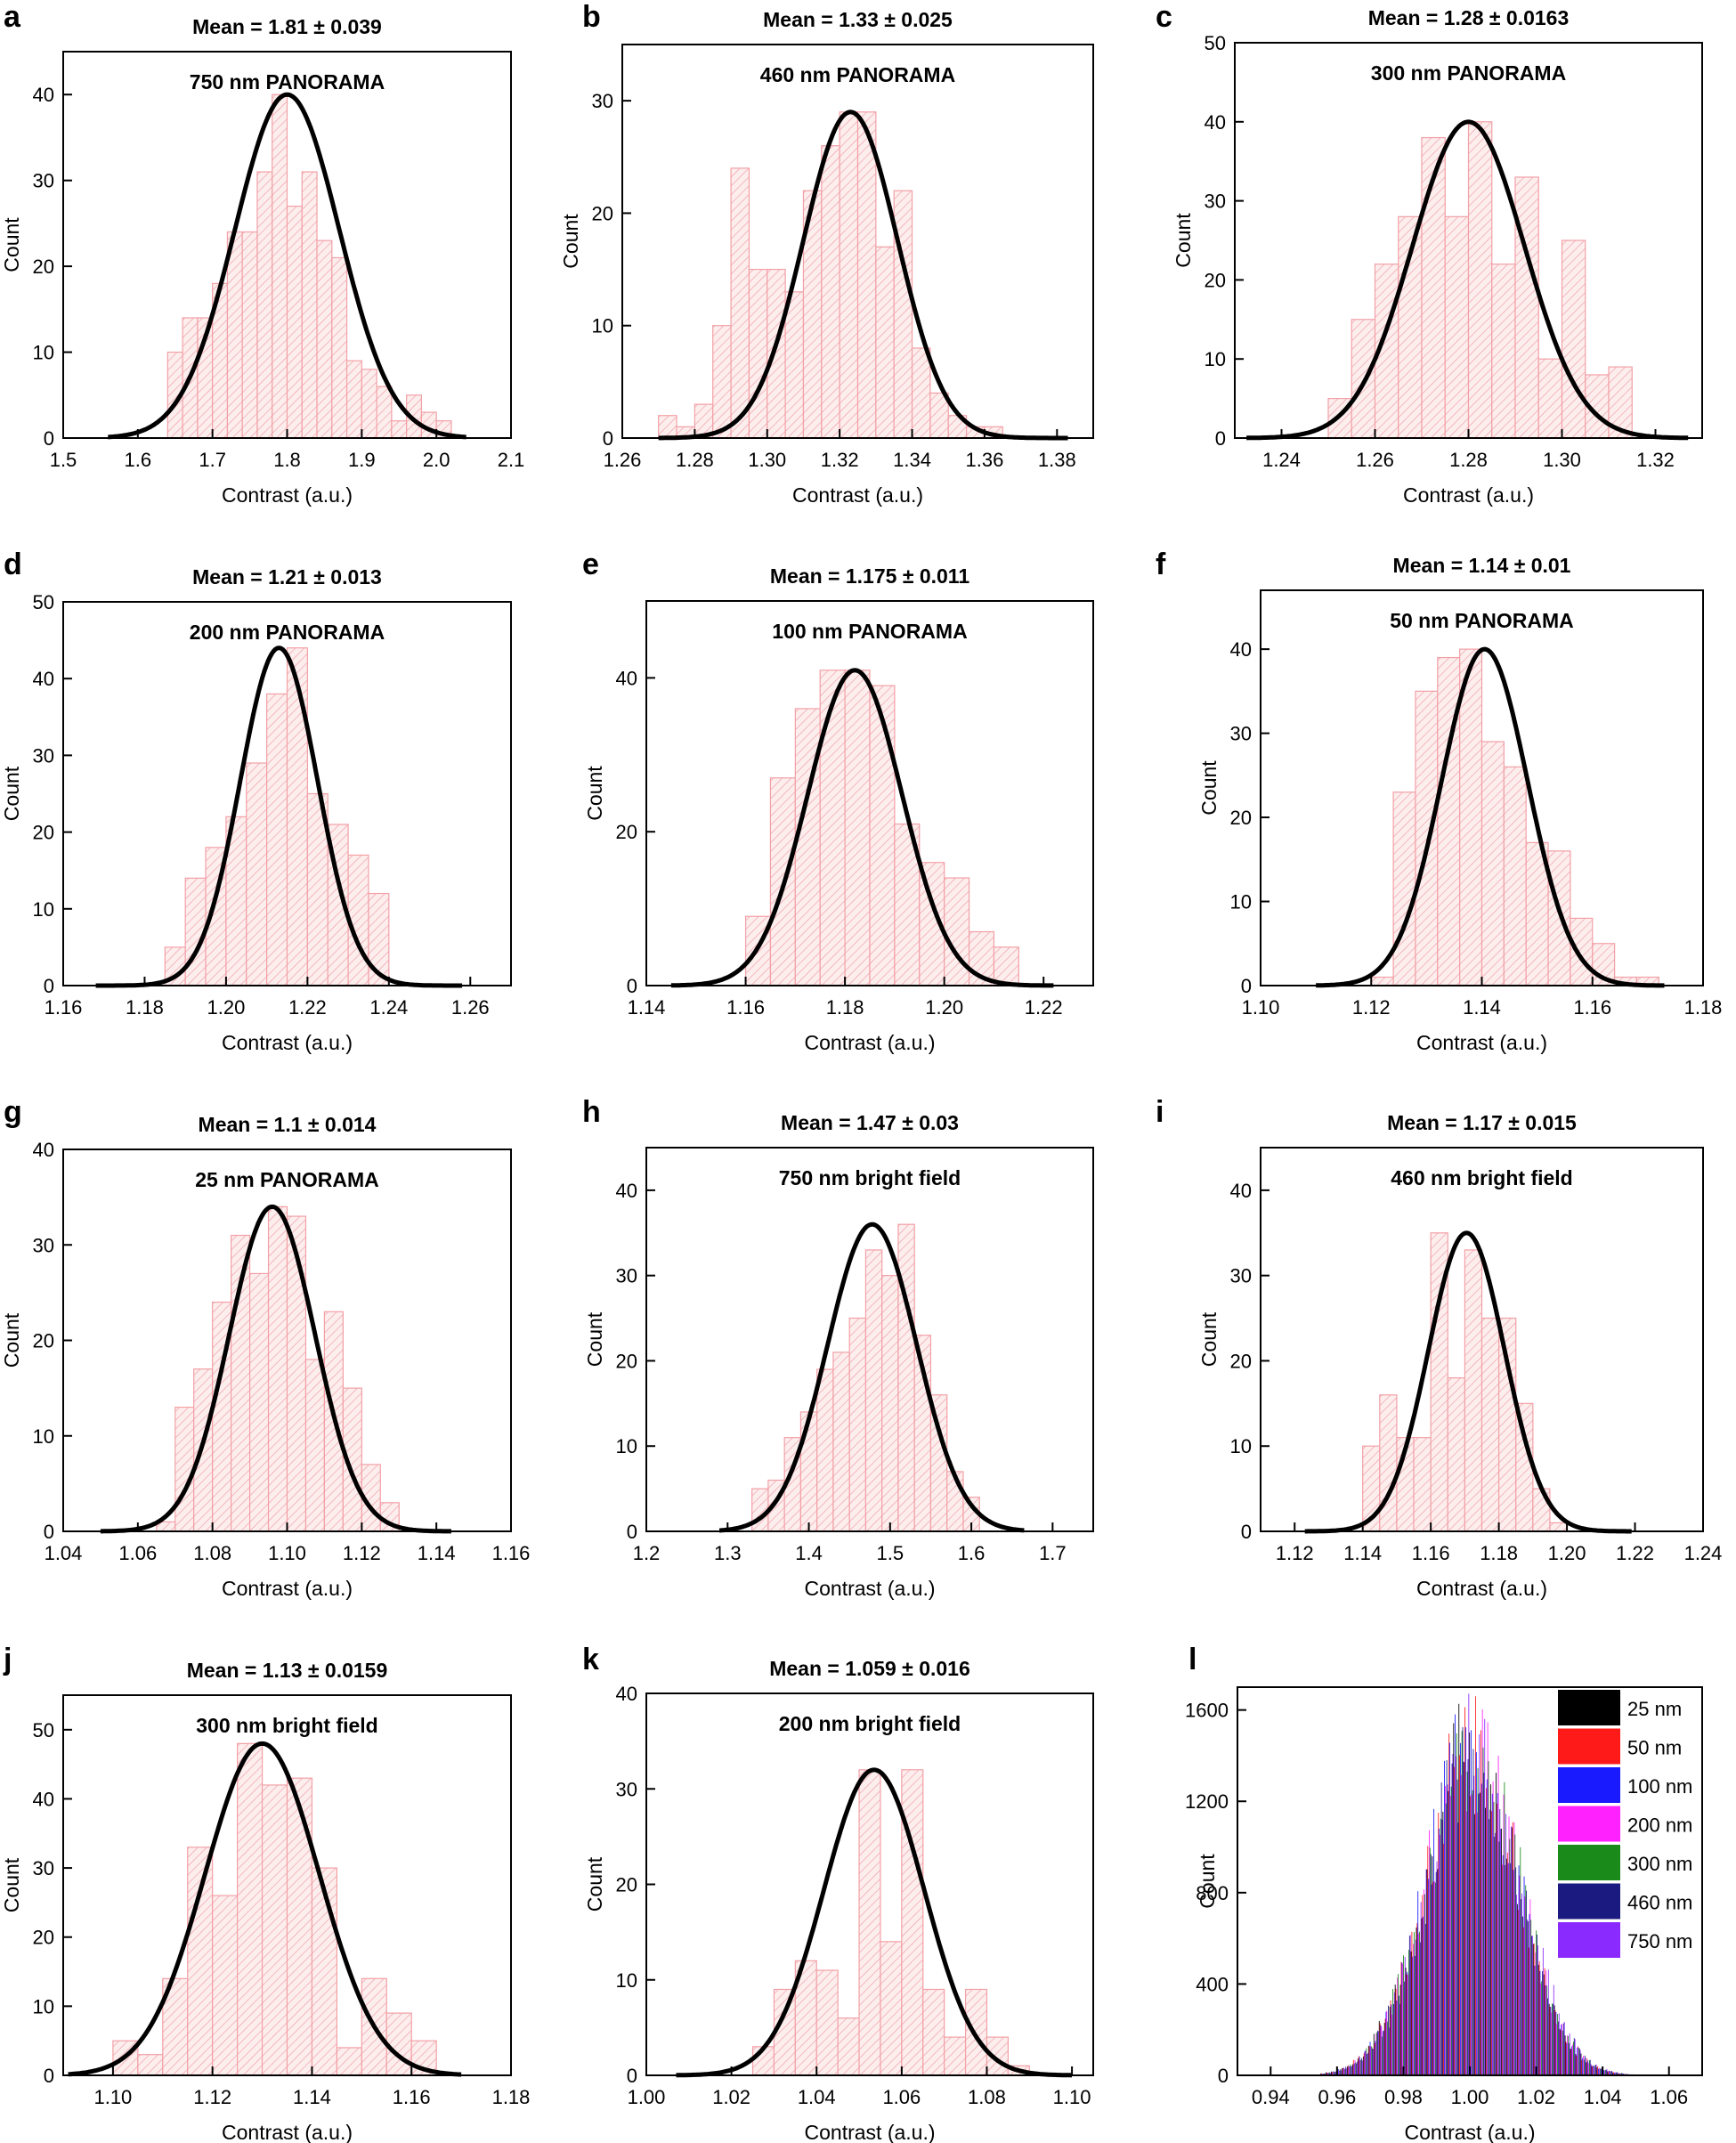  I want to click on chart-subtitle: 25 nm PANORAMA, so click(287, 1179).